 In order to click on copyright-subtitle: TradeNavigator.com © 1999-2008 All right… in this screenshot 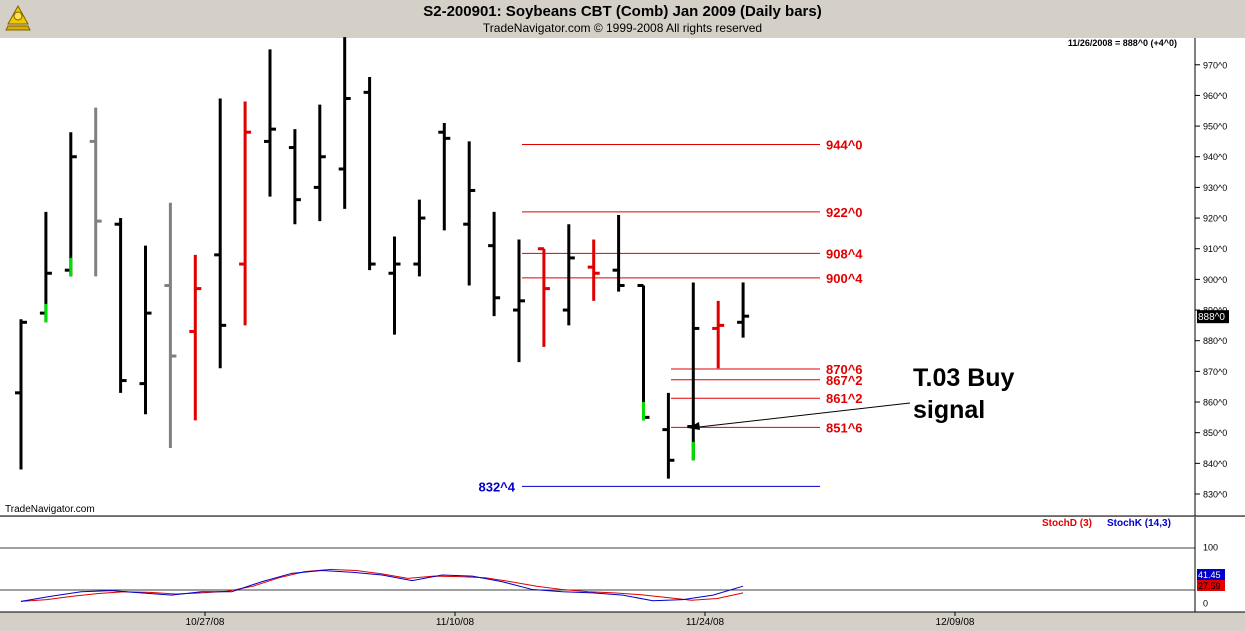, I will do `click(622, 28)`.